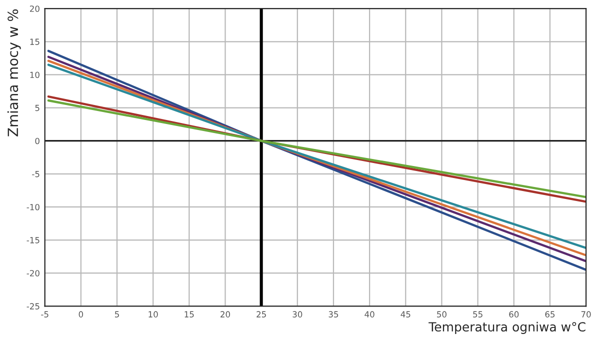  Describe the element at coordinates (477, 314) in the screenshot. I see `x-tick-label: 55` at that location.